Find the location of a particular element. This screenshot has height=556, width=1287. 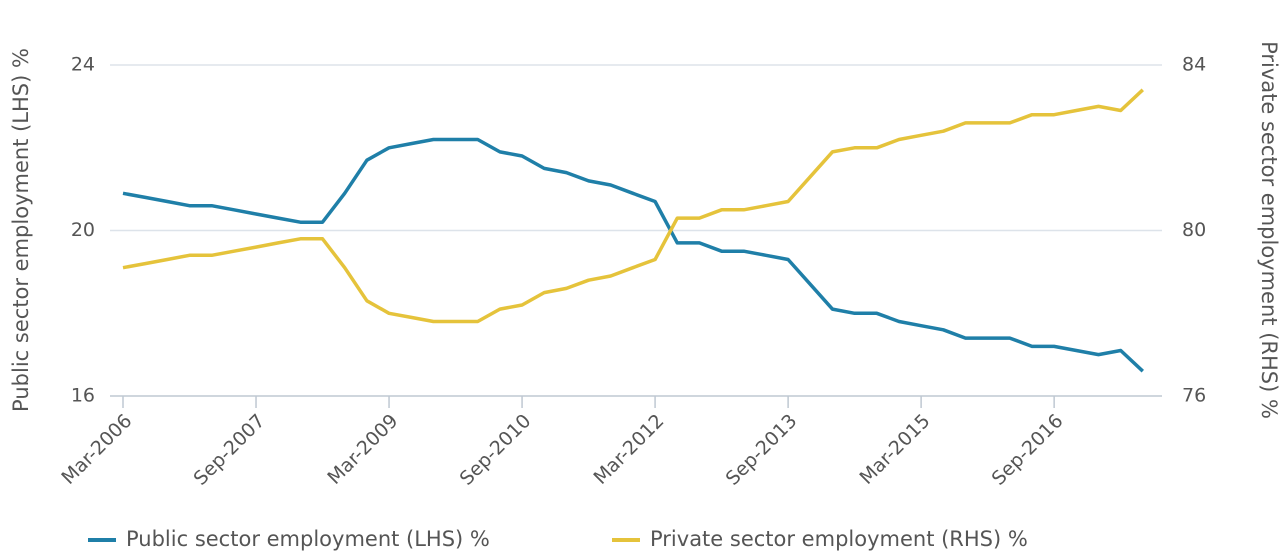

y-tick-label: 16 is located at coordinates (83, 396).